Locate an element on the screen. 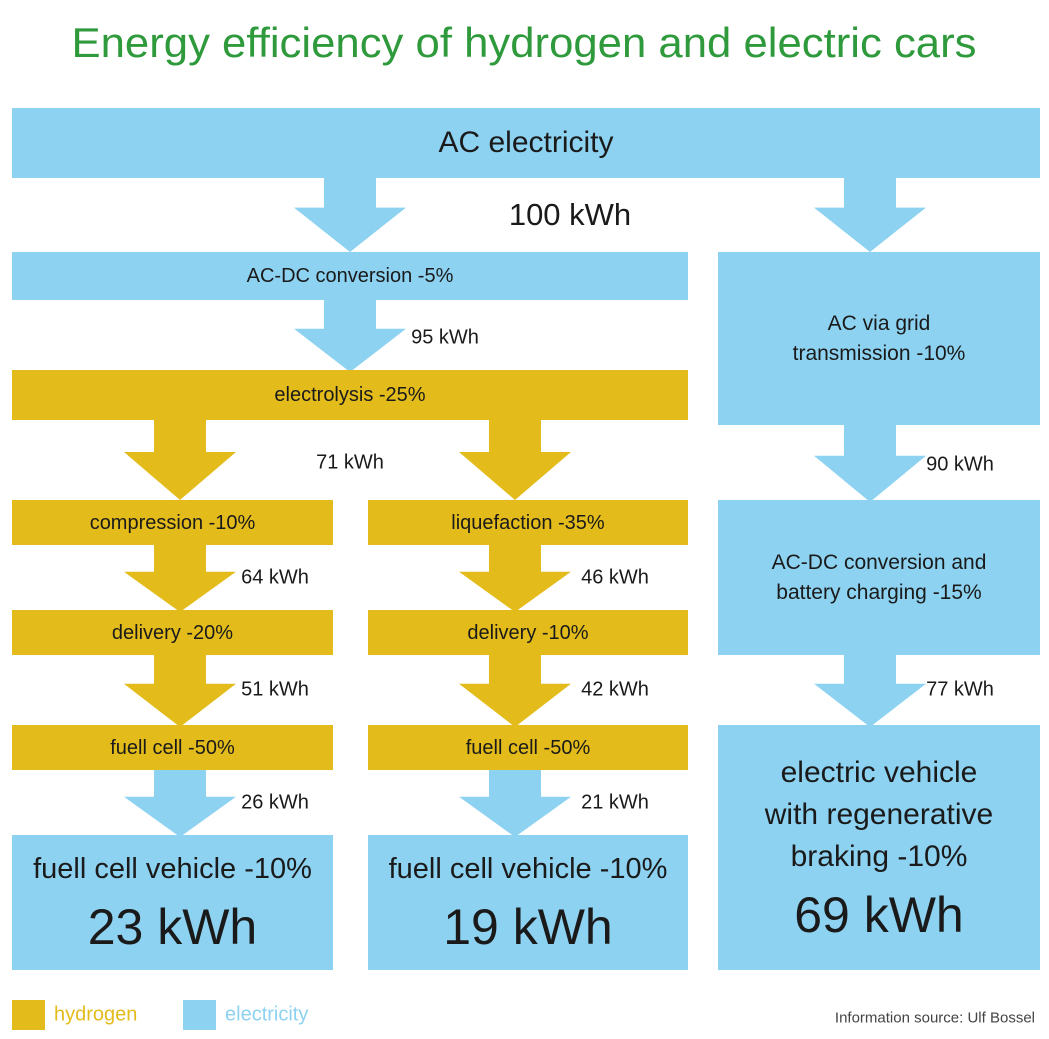  result-energy: 23 kWh is located at coordinates (172, 926).